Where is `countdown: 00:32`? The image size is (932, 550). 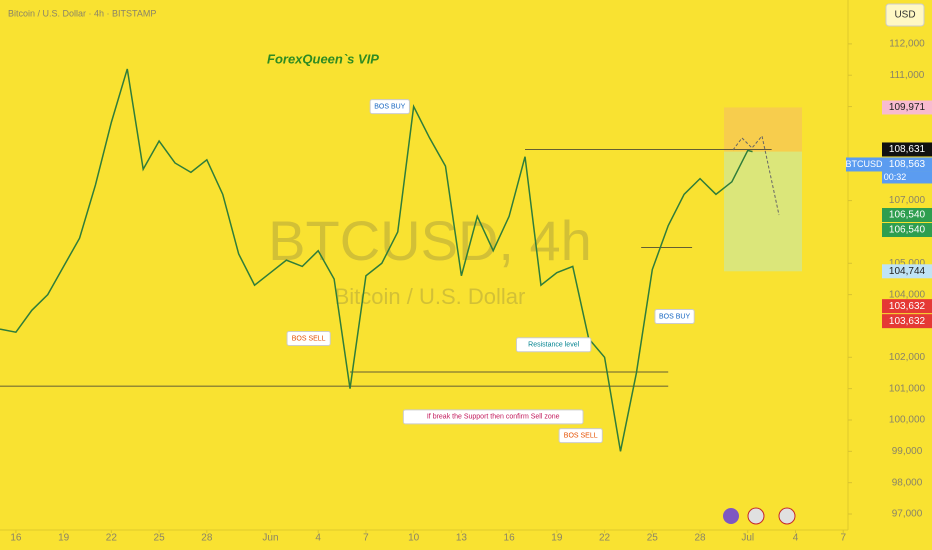
countdown: 00:32 is located at coordinates (895, 177).